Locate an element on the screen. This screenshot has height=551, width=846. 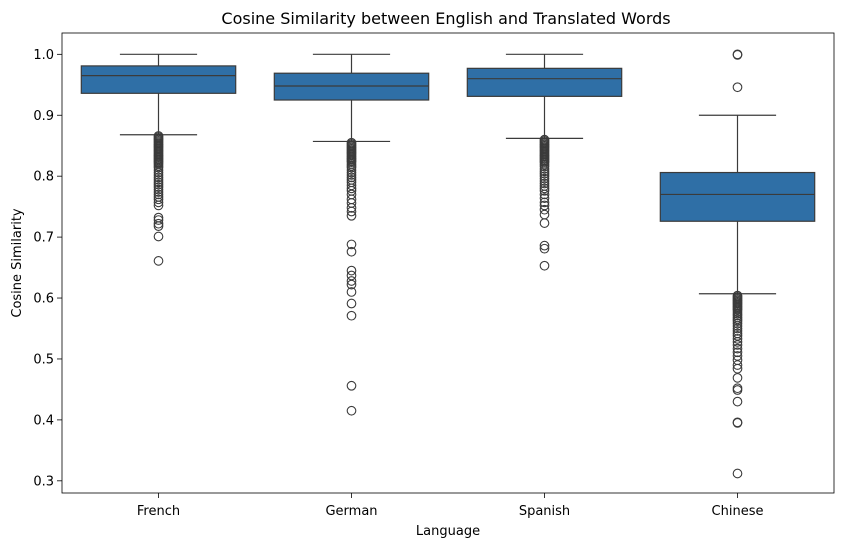
y-axis-label: Cosine Similarity is located at coordinates (17, 263).